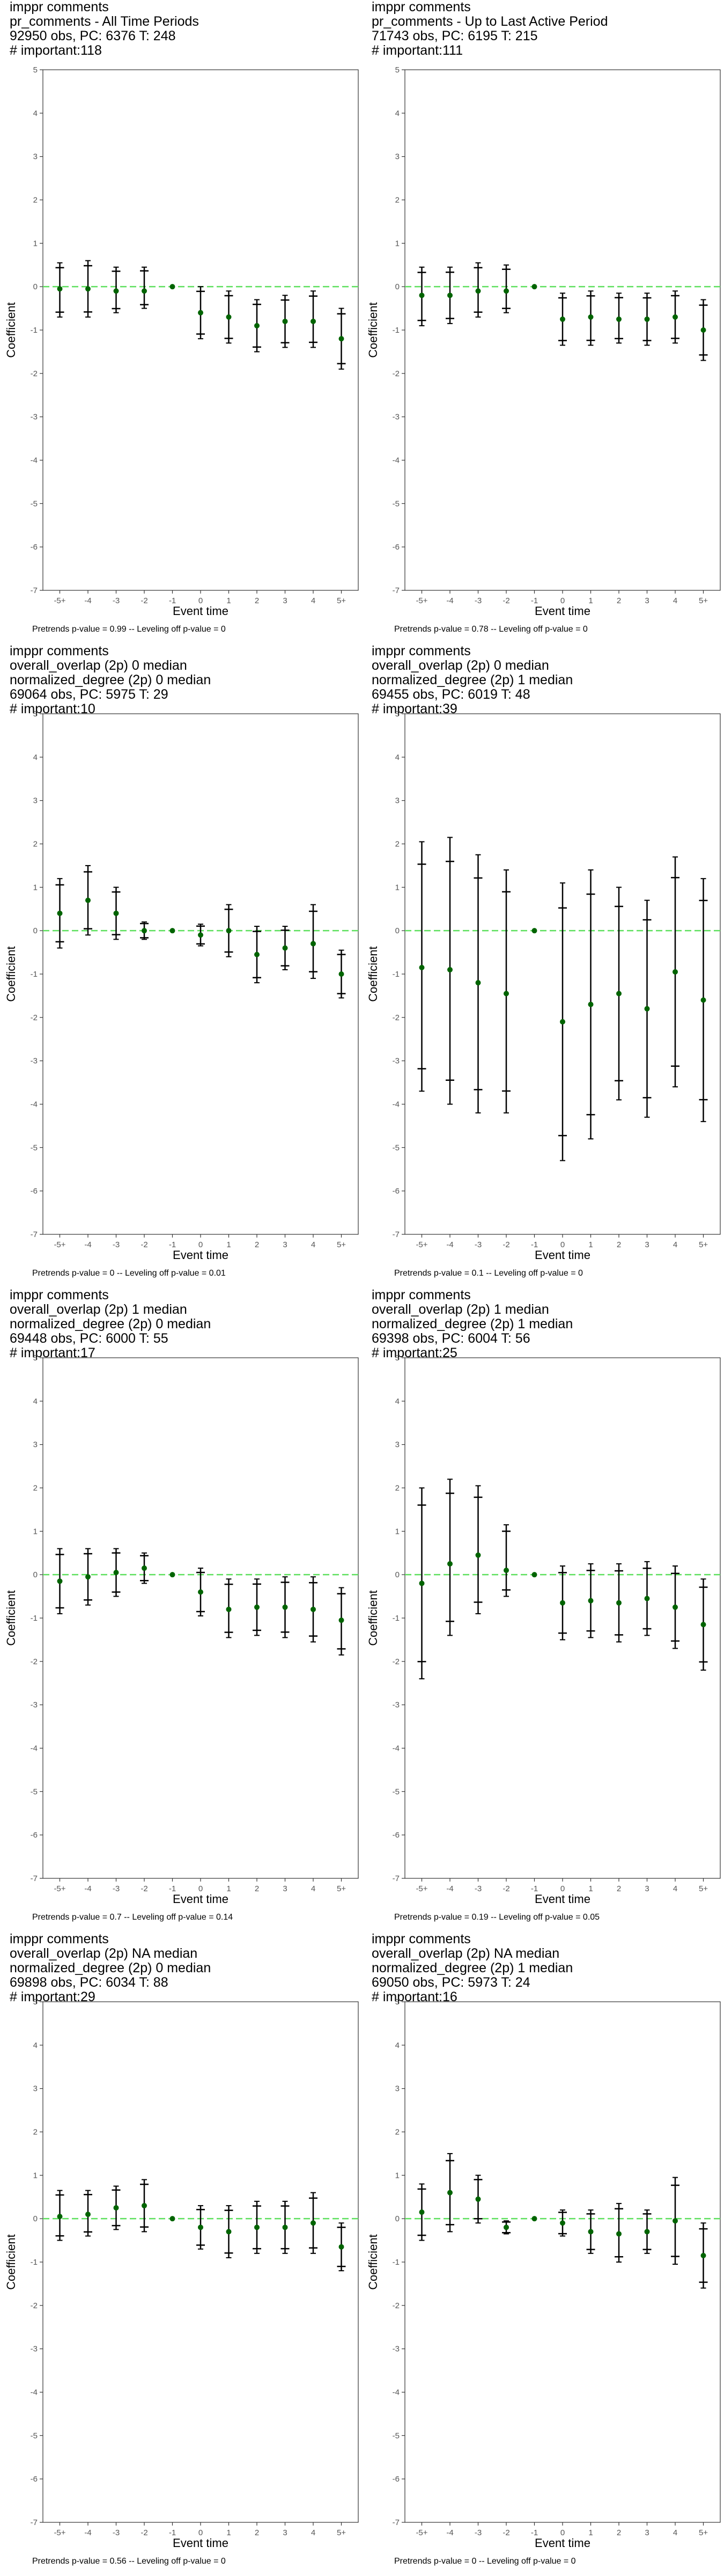  I want to click on x-tick-label: 1, so click(590, 600).